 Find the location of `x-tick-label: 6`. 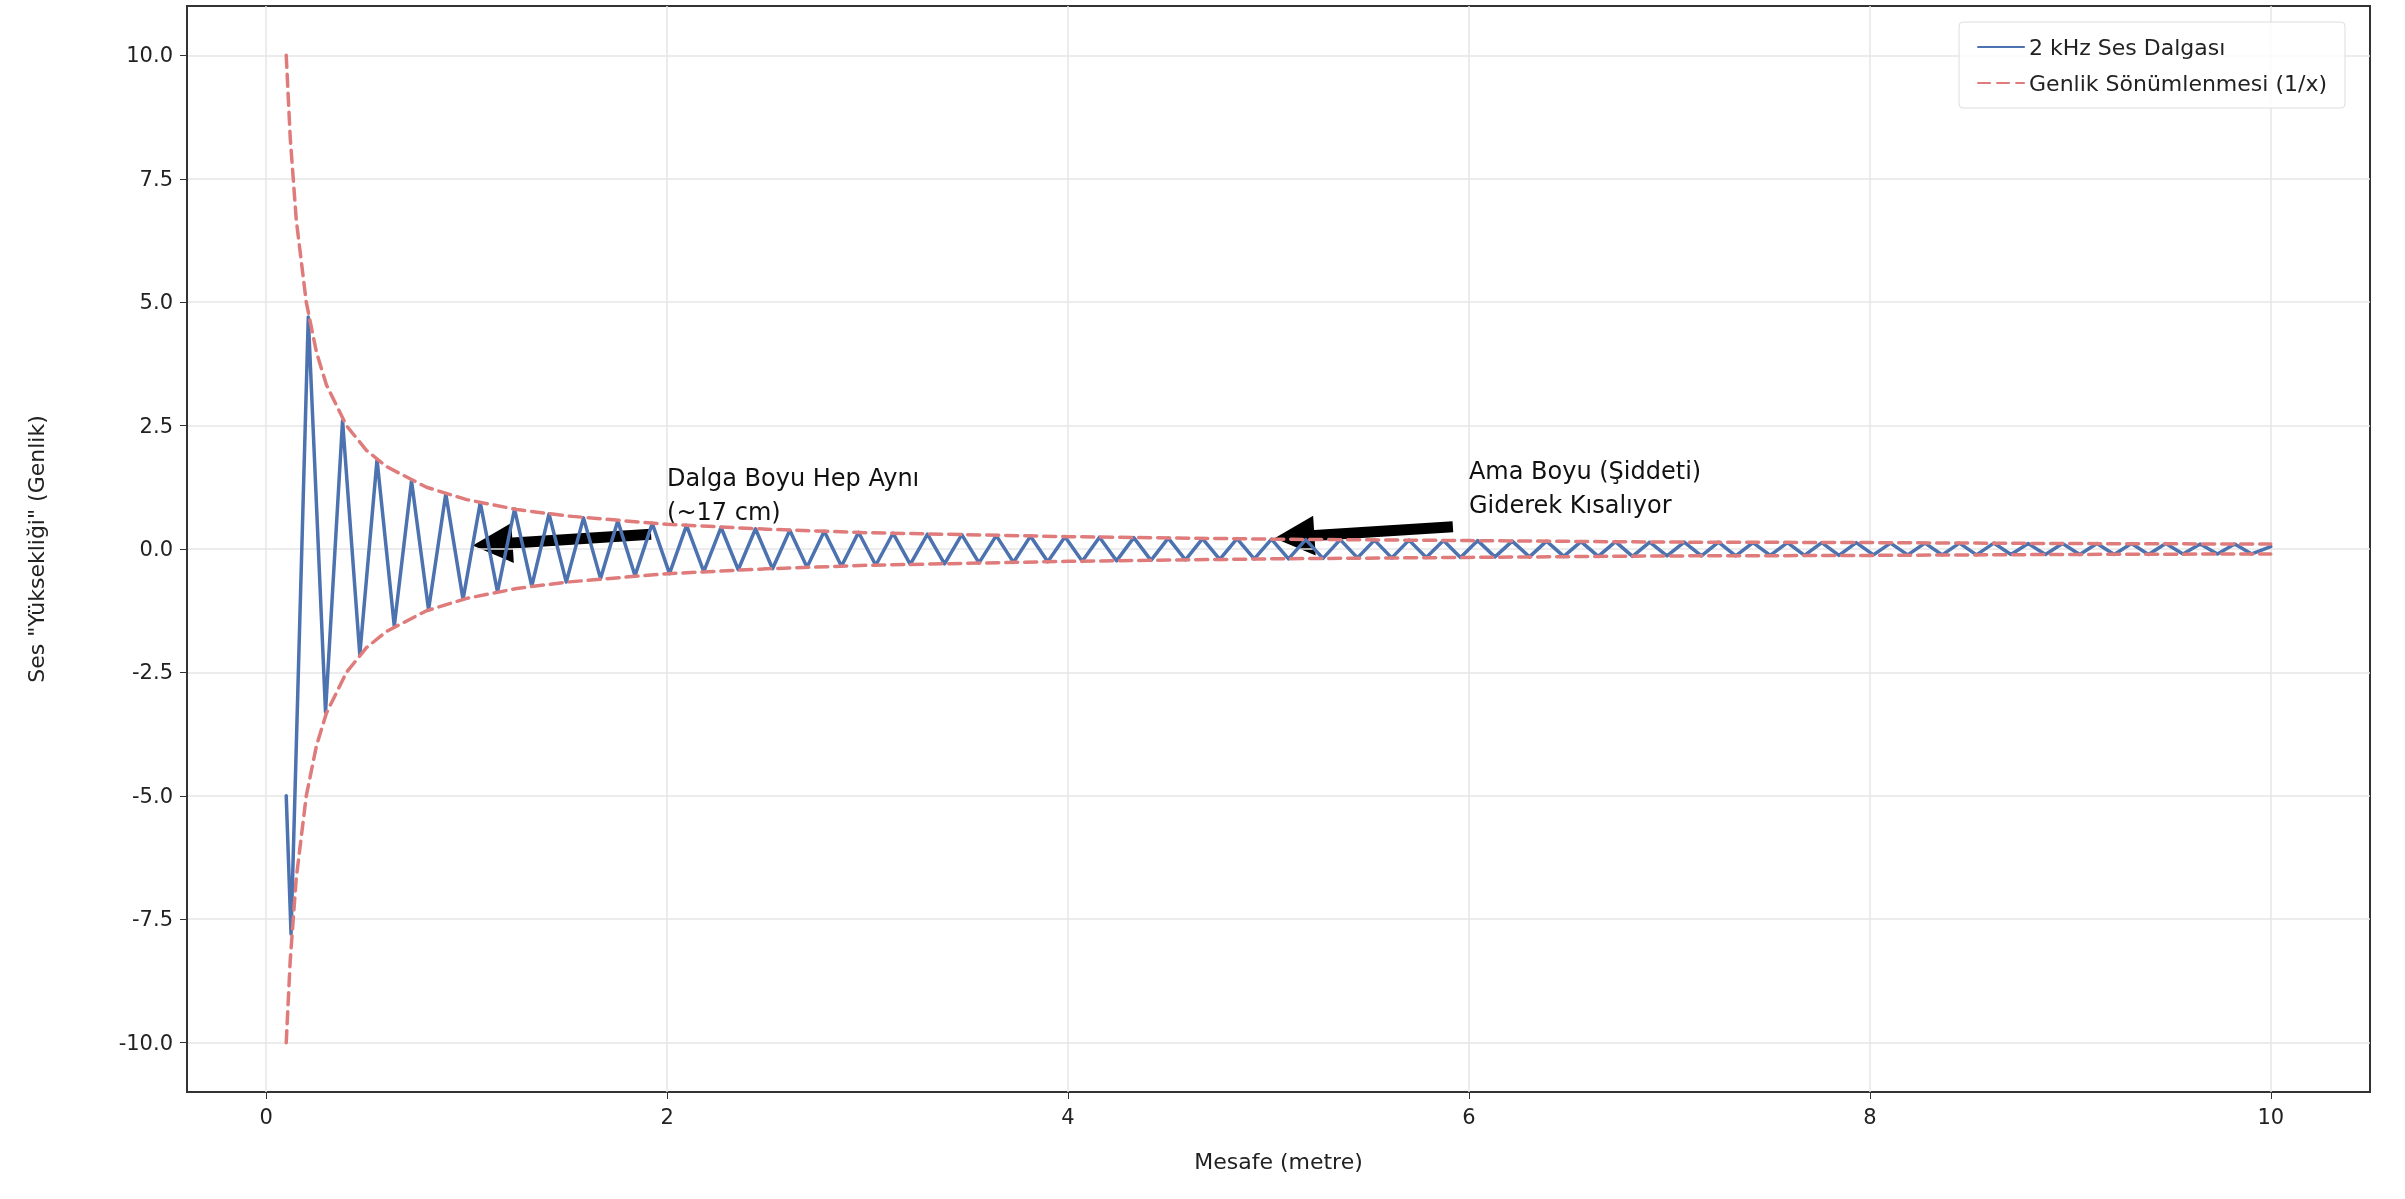

x-tick-label: 6 is located at coordinates (1469, 1116).